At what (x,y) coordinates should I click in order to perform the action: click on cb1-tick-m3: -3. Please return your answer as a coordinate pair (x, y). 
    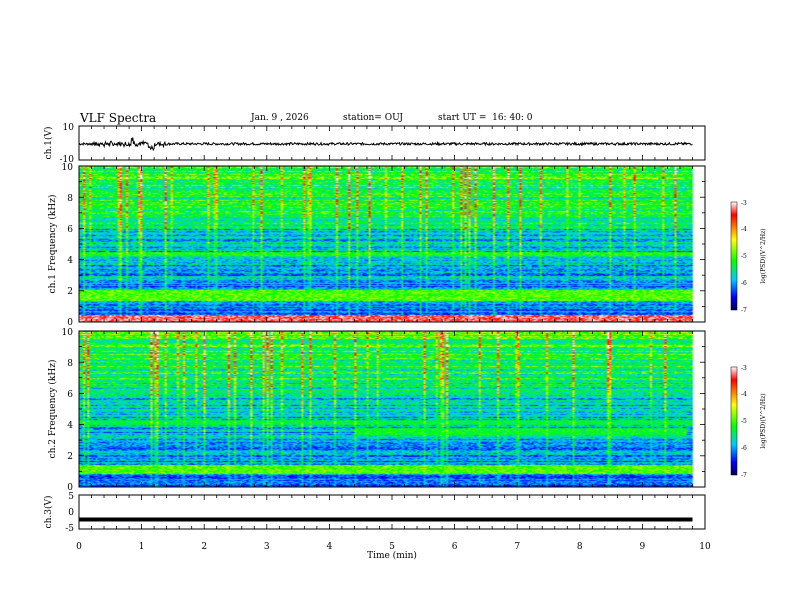
    Looking at the image, I should click on (744, 203).